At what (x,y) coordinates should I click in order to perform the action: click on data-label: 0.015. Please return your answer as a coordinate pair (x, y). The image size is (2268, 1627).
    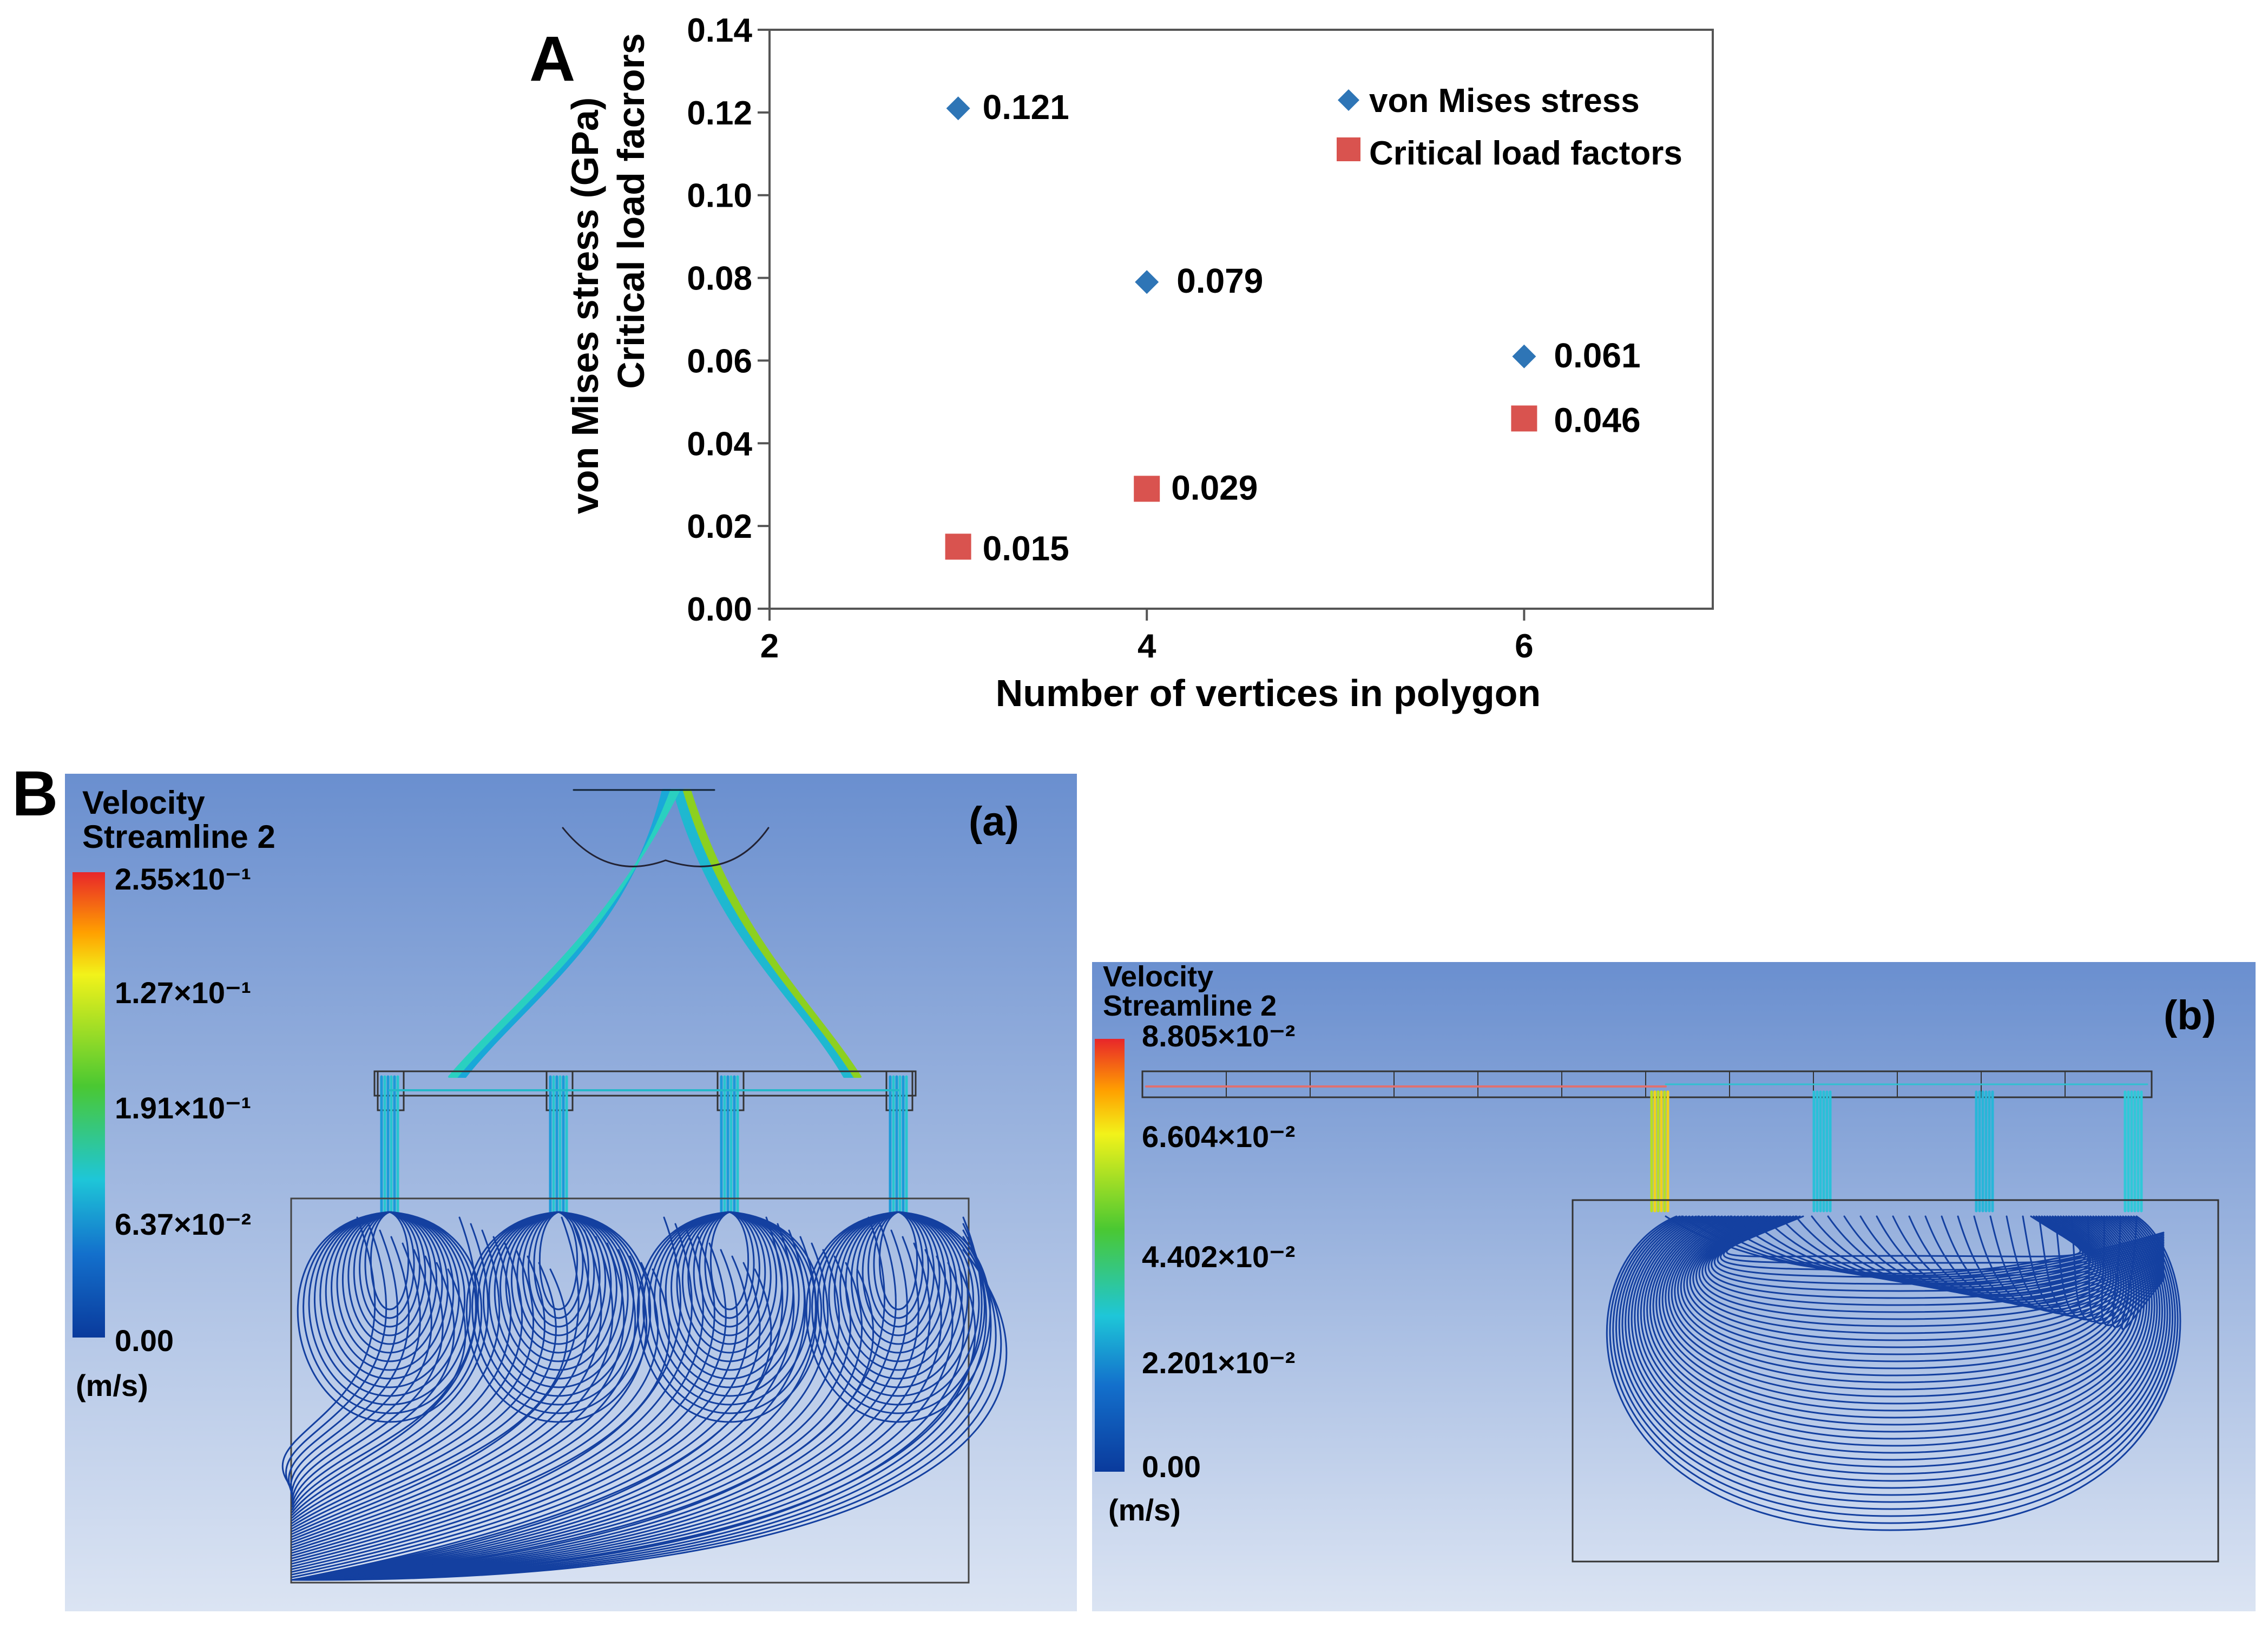
    Looking at the image, I should click on (1026, 548).